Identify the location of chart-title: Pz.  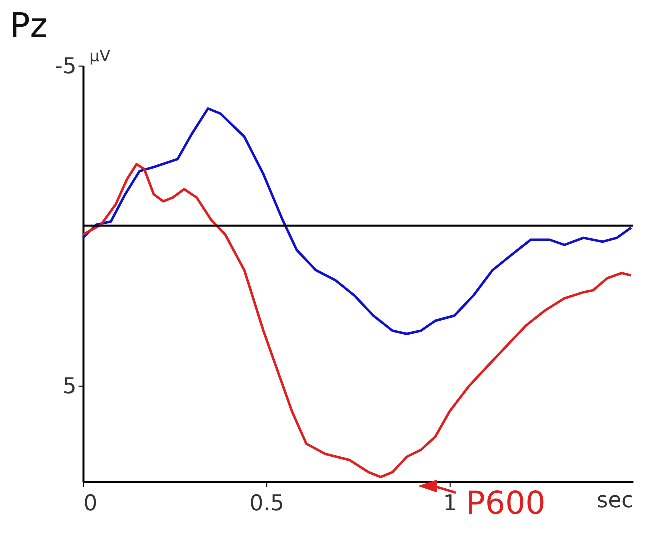
(29, 26).